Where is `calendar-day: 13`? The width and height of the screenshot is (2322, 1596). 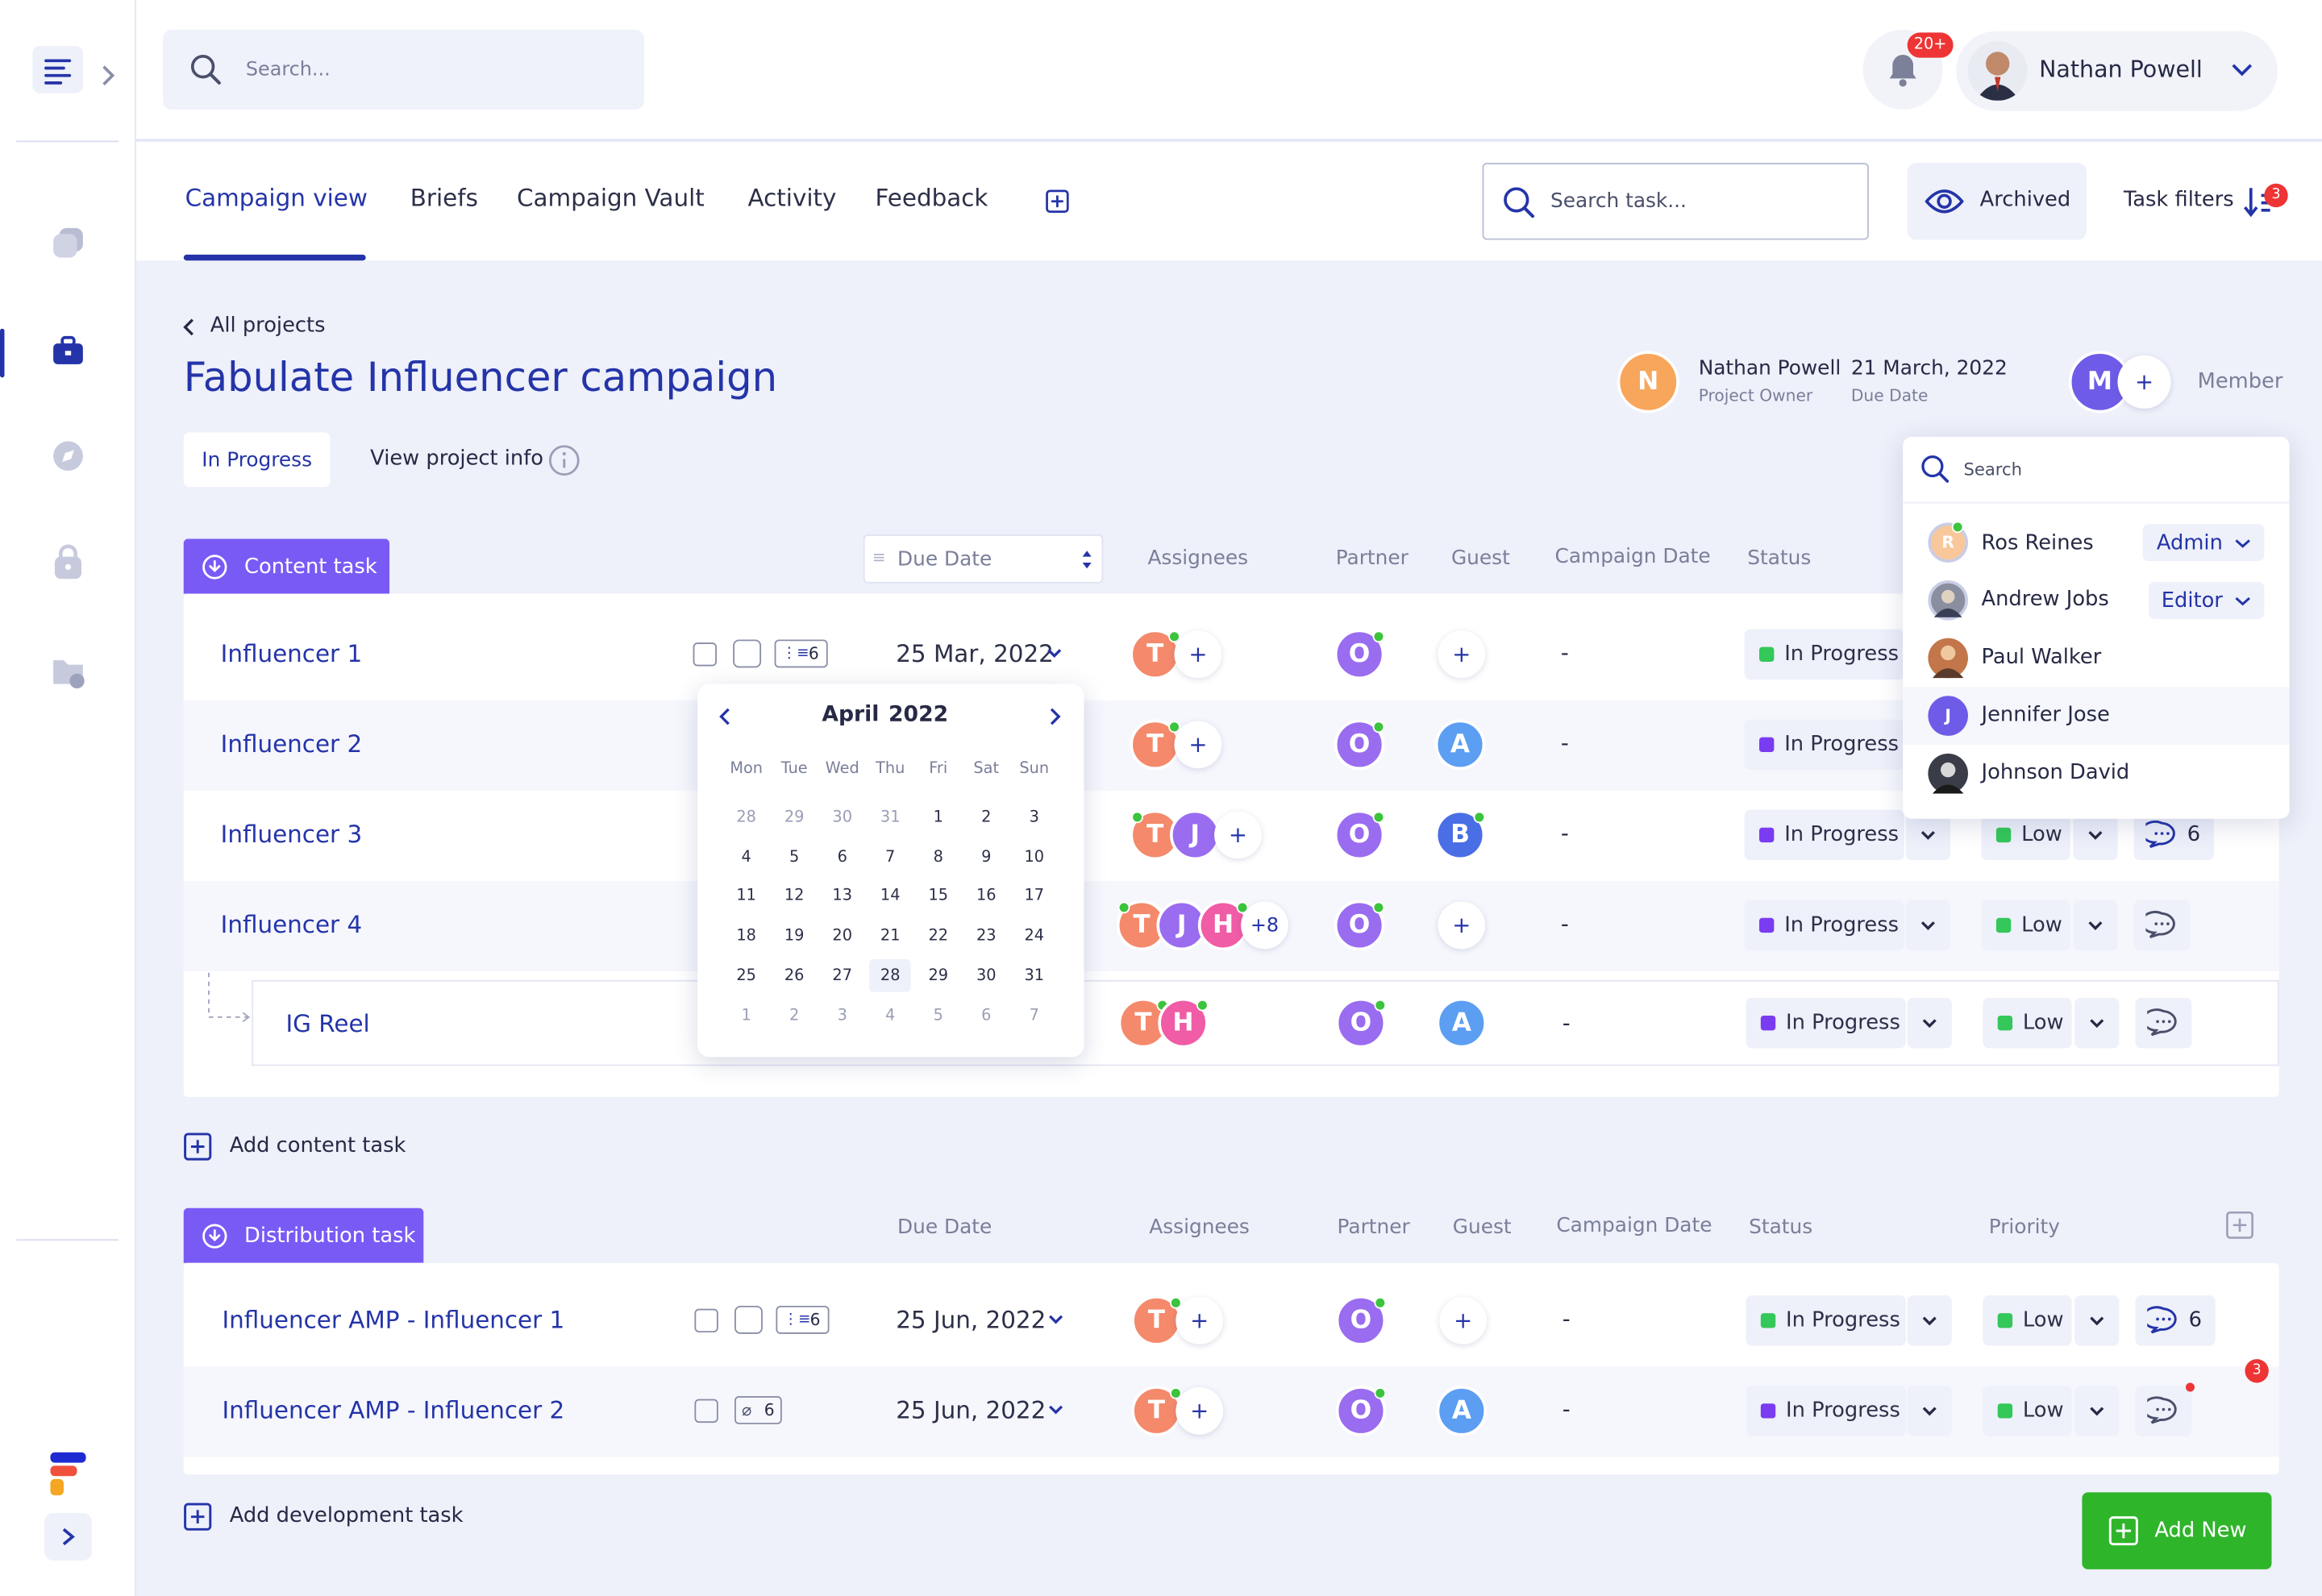
calendar-day: 13 is located at coordinates (842, 896).